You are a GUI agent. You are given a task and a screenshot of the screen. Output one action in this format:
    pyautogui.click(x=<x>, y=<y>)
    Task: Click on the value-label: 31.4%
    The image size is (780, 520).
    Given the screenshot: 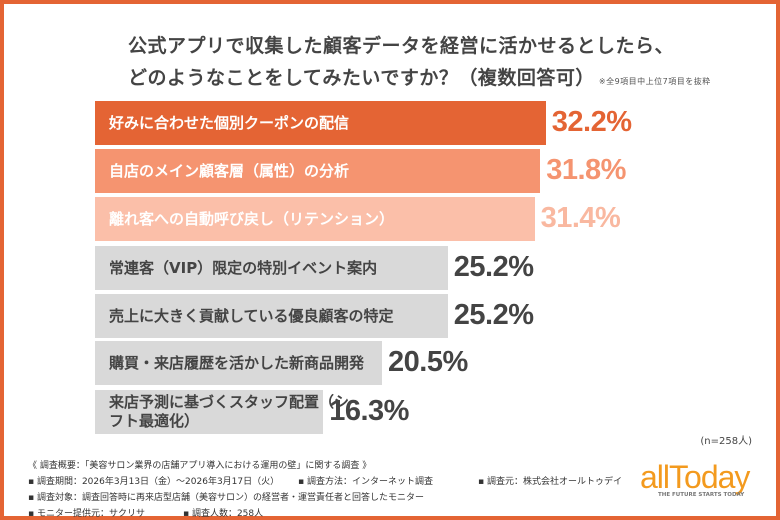 What is the action you would take?
    pyautogui.click(x=580, y=218)
    